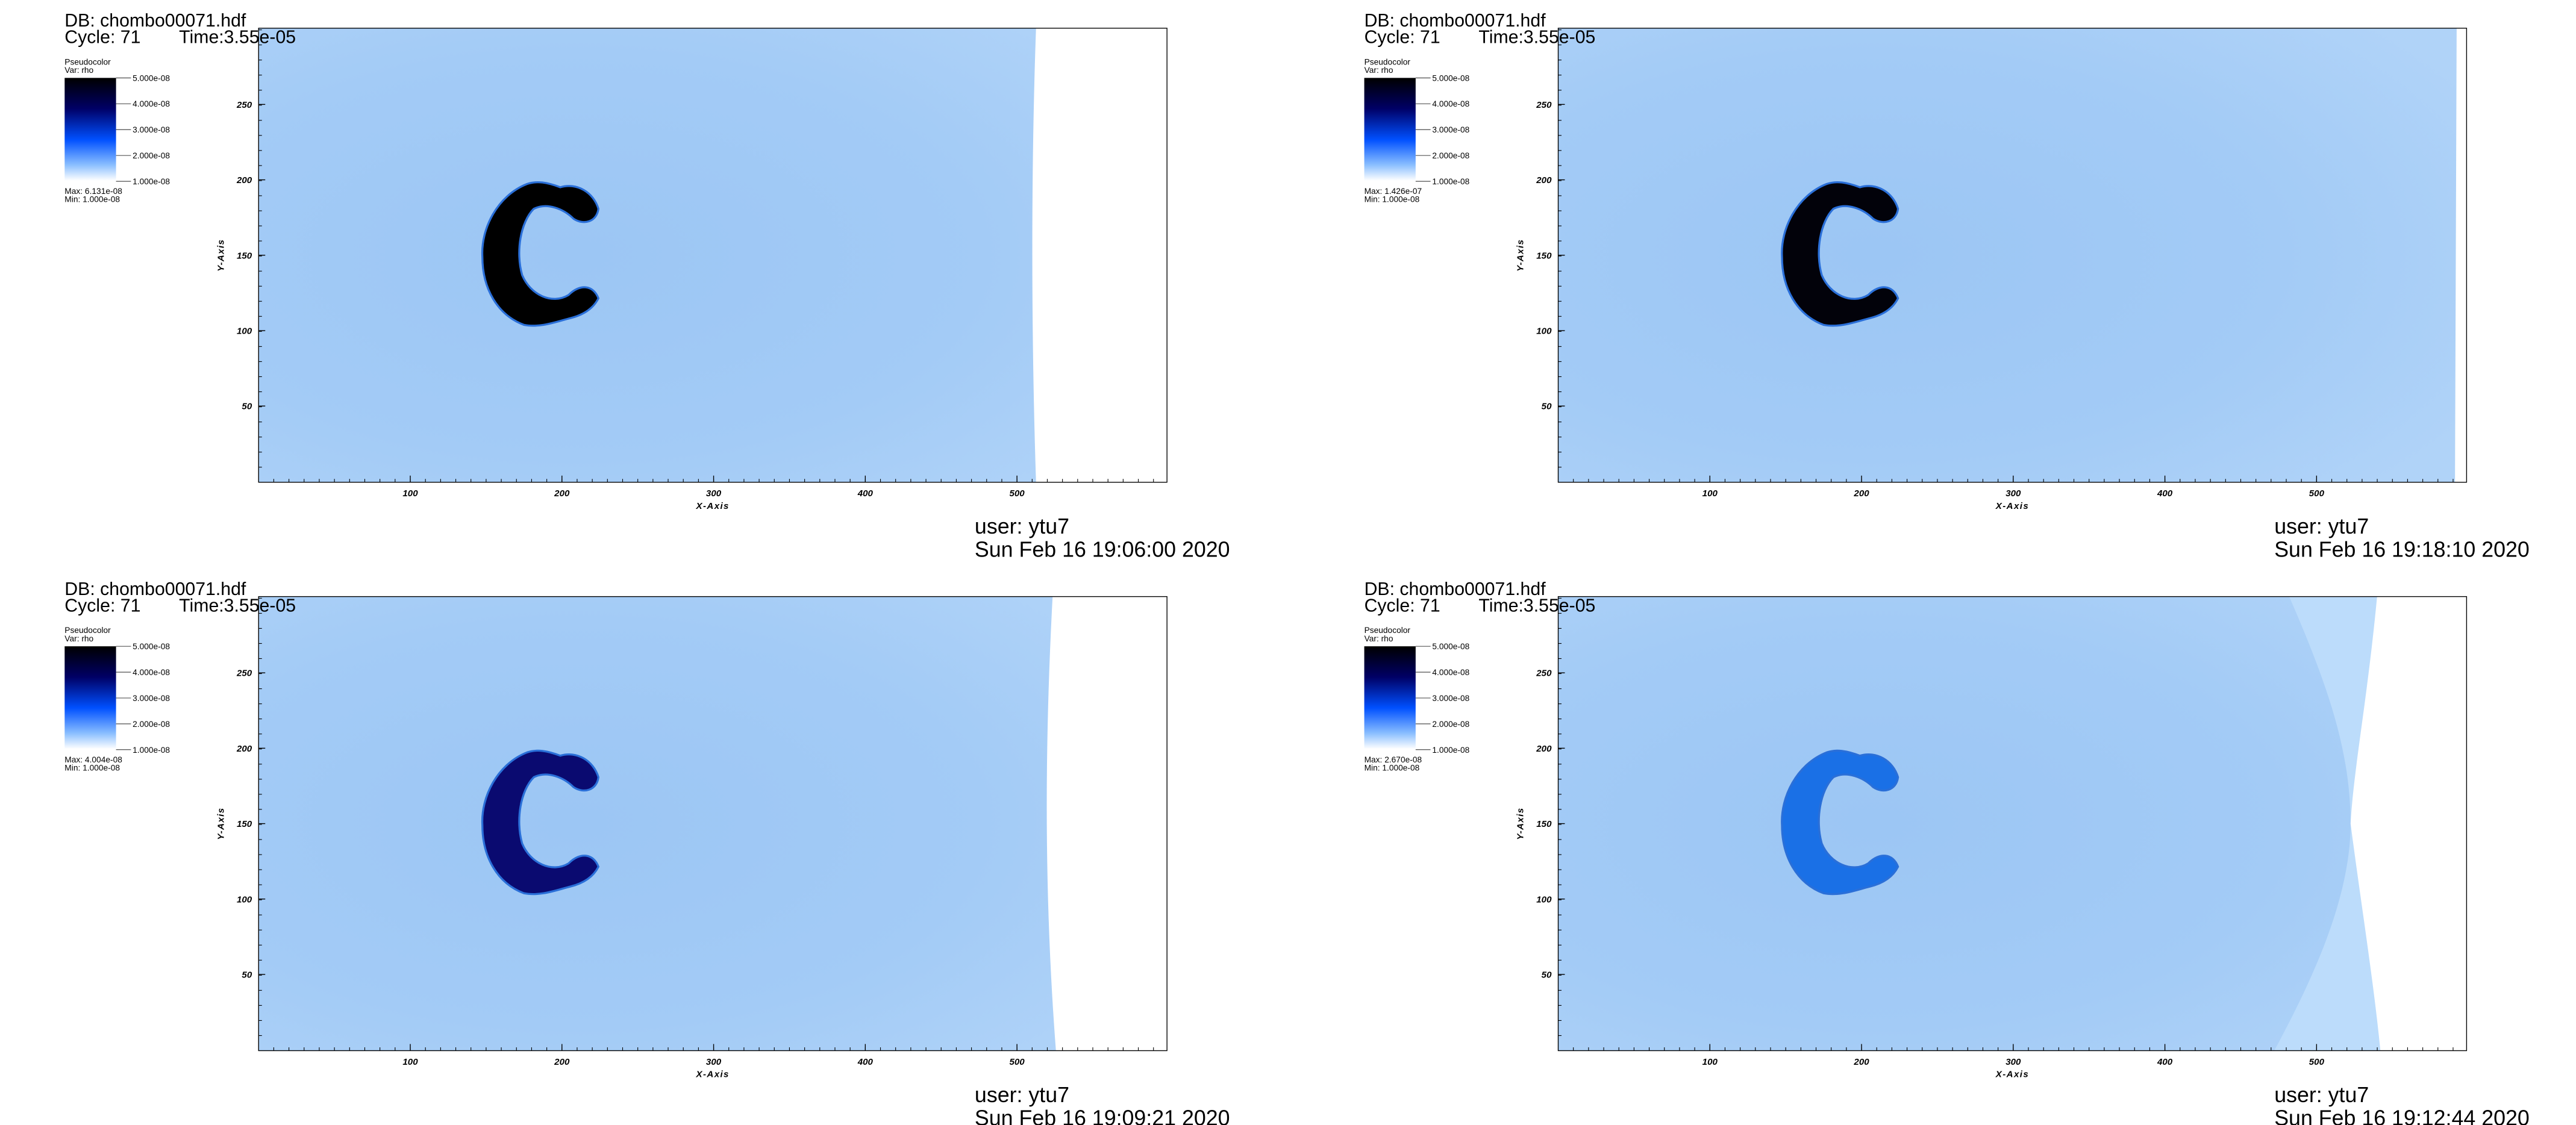  Describe the element at coordinates (2328, 823) in the screenshot. I see `shock-band` at that location.